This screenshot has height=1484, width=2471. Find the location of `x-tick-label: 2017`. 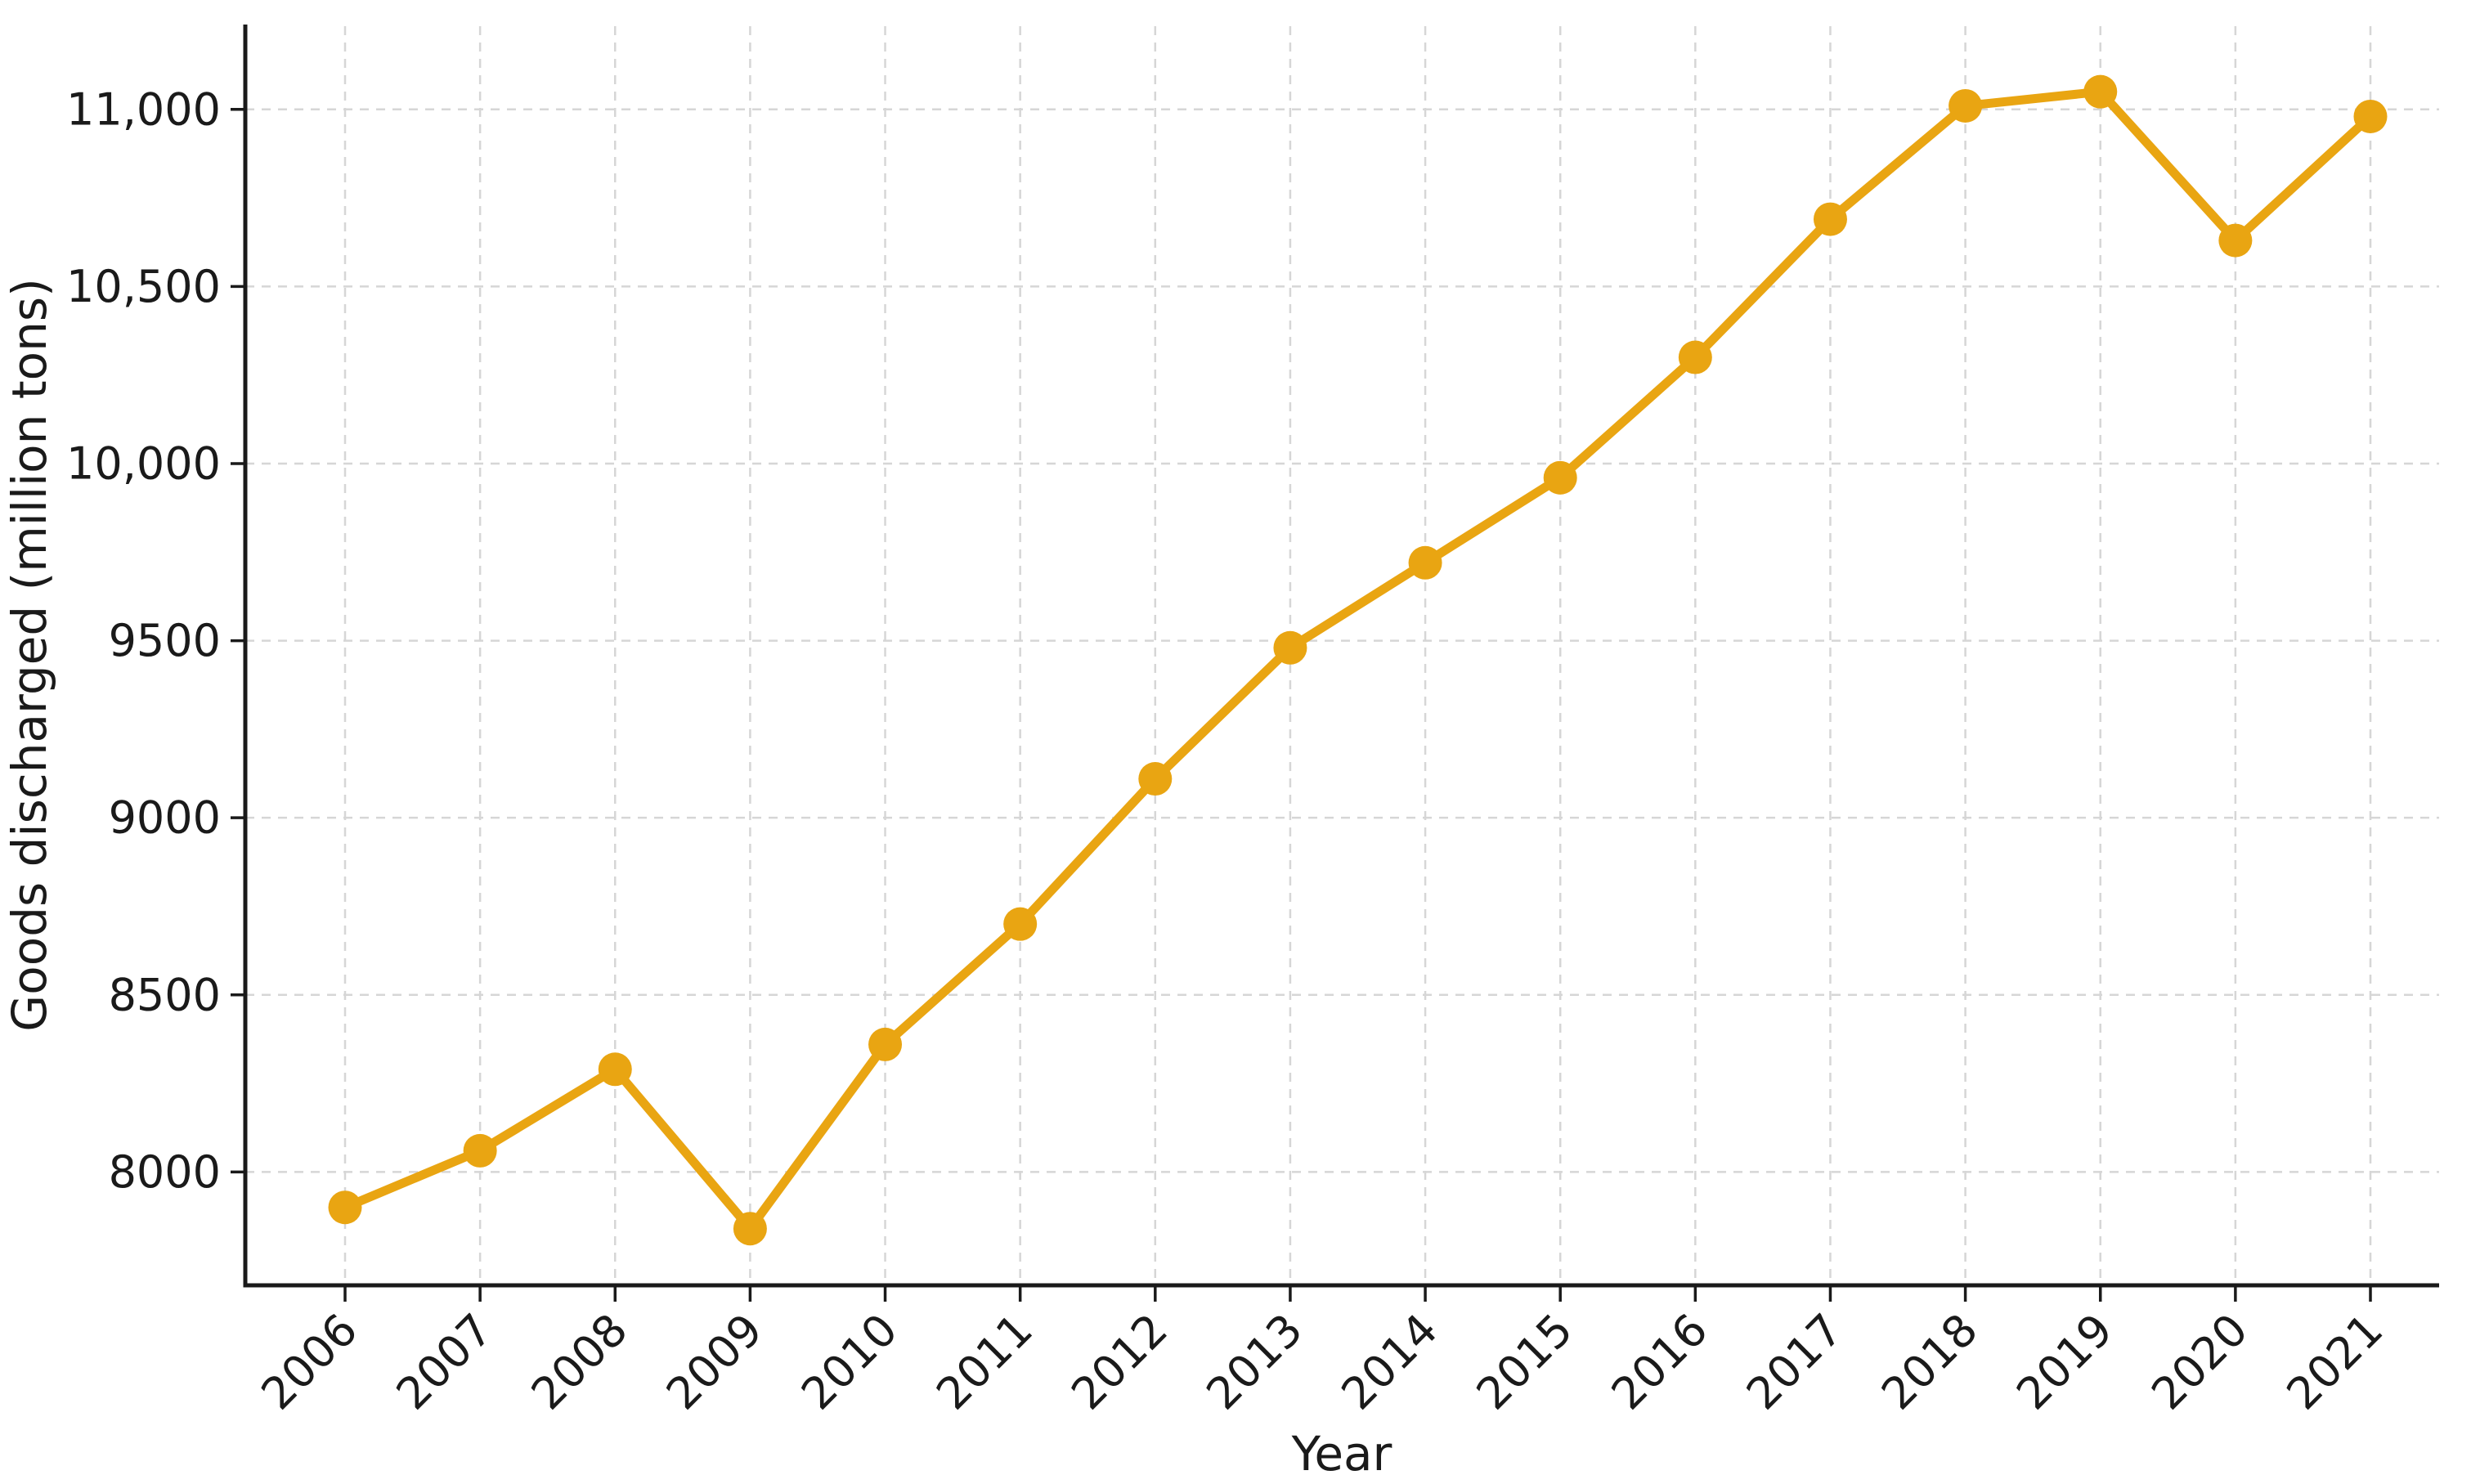

x-tick-label: 2017 is located at coordinates (1795, 1362).